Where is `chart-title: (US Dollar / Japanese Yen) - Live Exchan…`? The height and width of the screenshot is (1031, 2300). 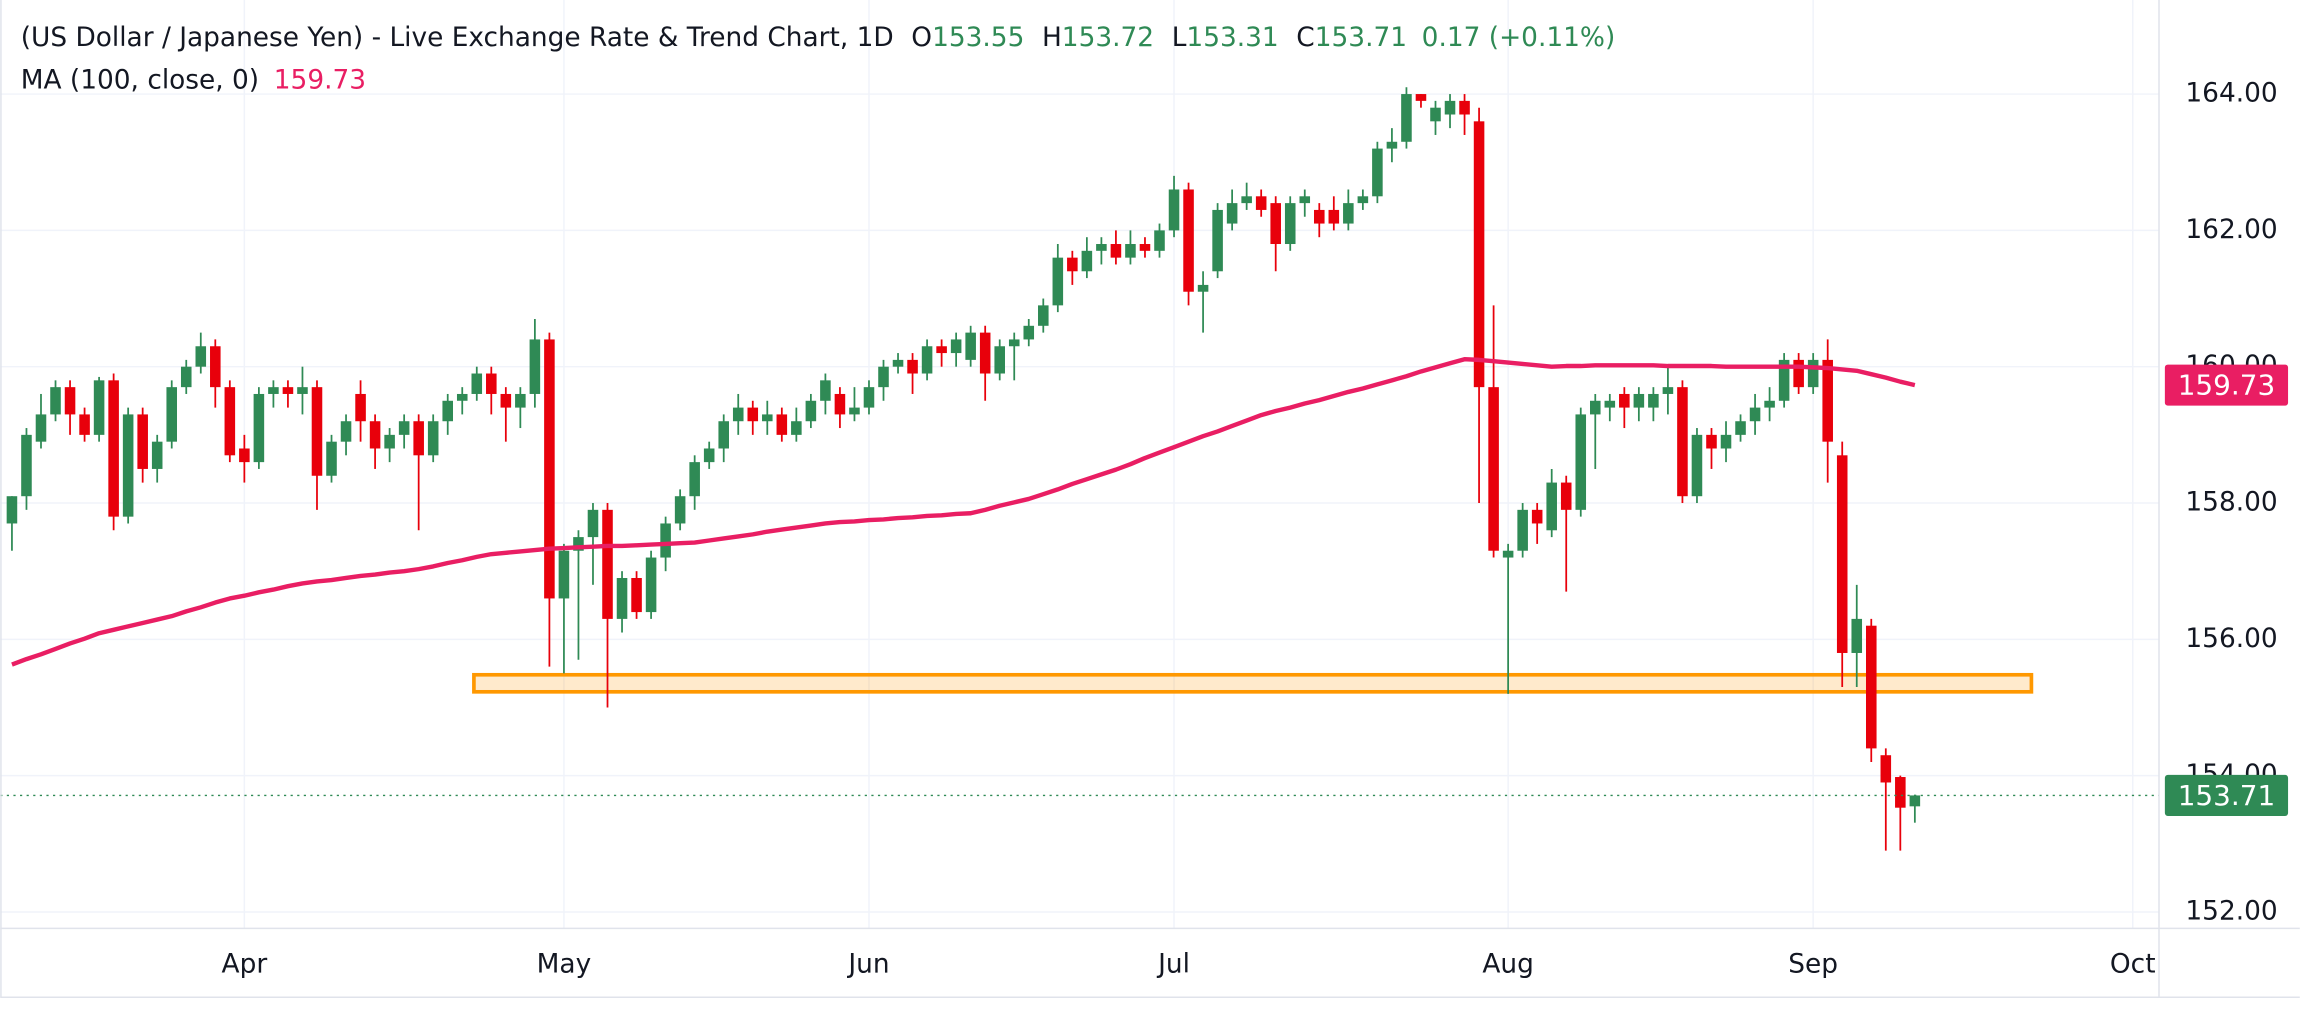
chart-title: (US Dollar / Japanese Yen) - Live Exchan… is located at coordinates (457, 38).